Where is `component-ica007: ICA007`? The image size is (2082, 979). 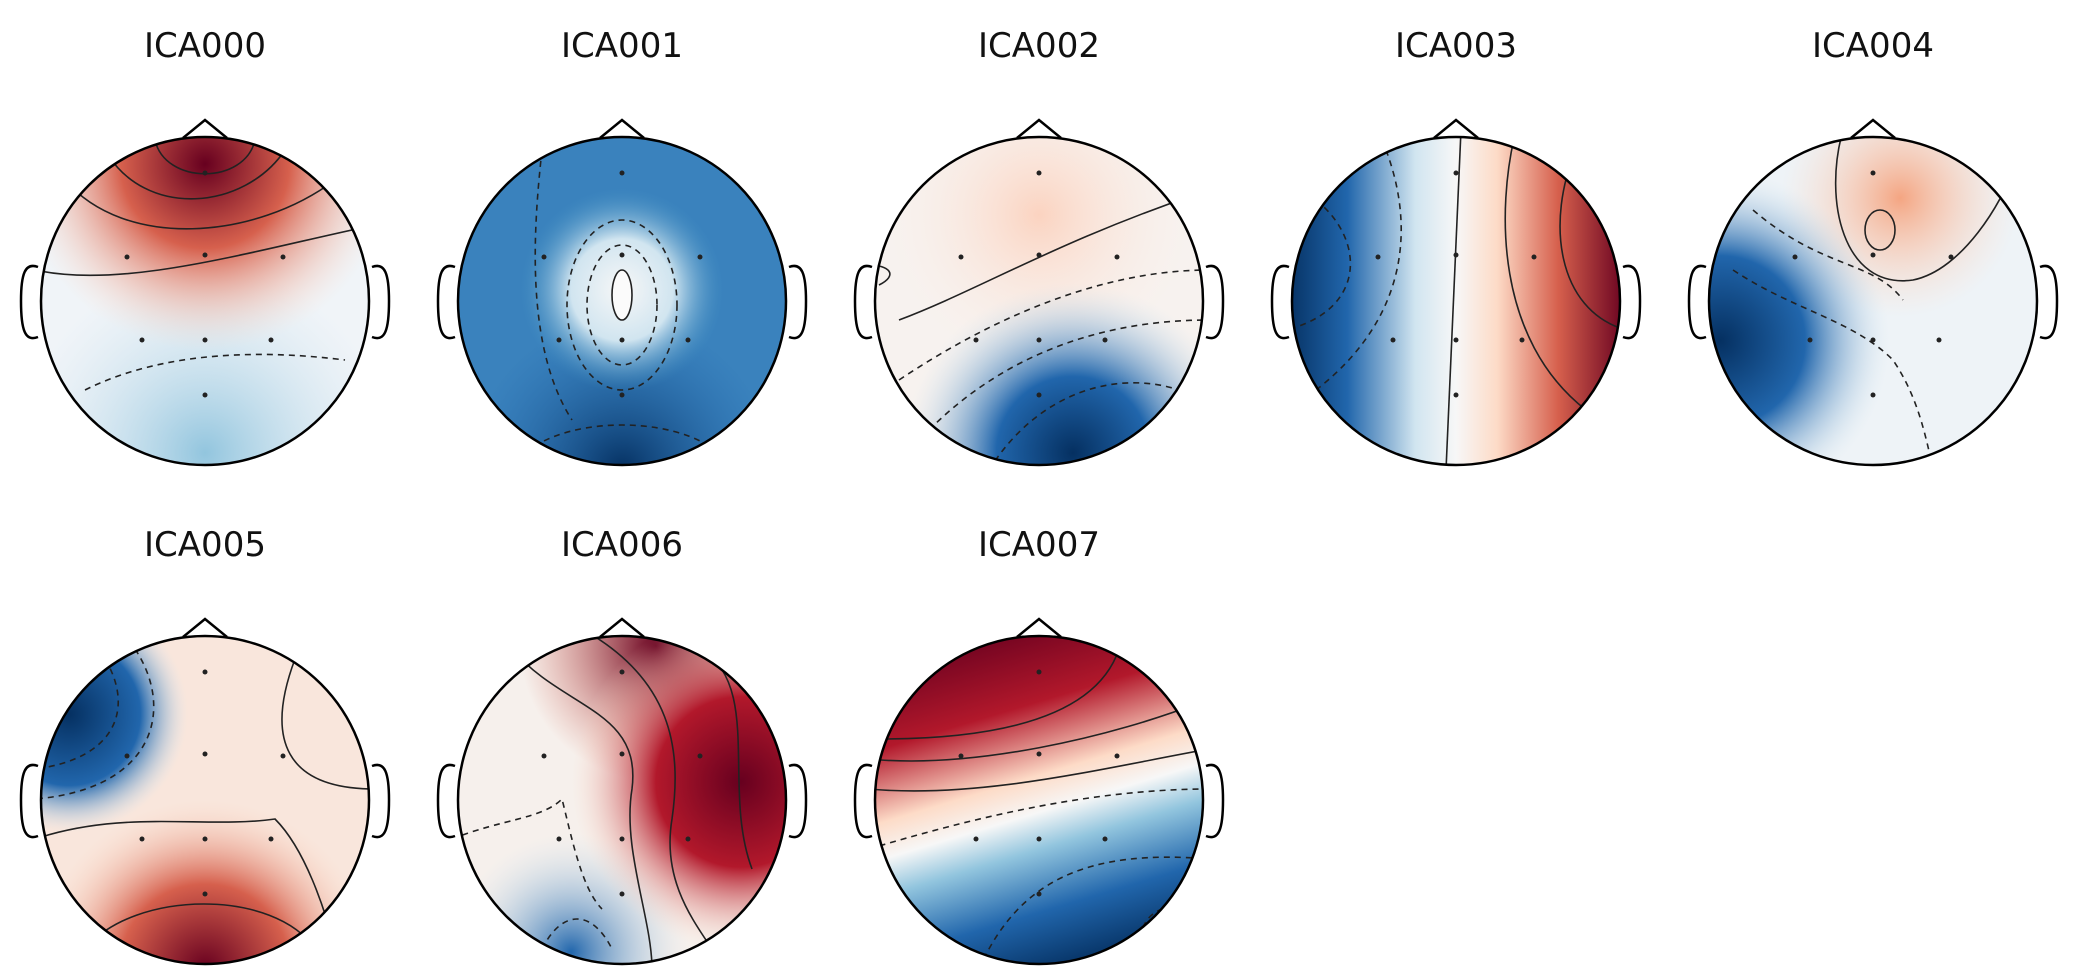 component-ica007: ICA007 is located at coordinates (1039, 739).